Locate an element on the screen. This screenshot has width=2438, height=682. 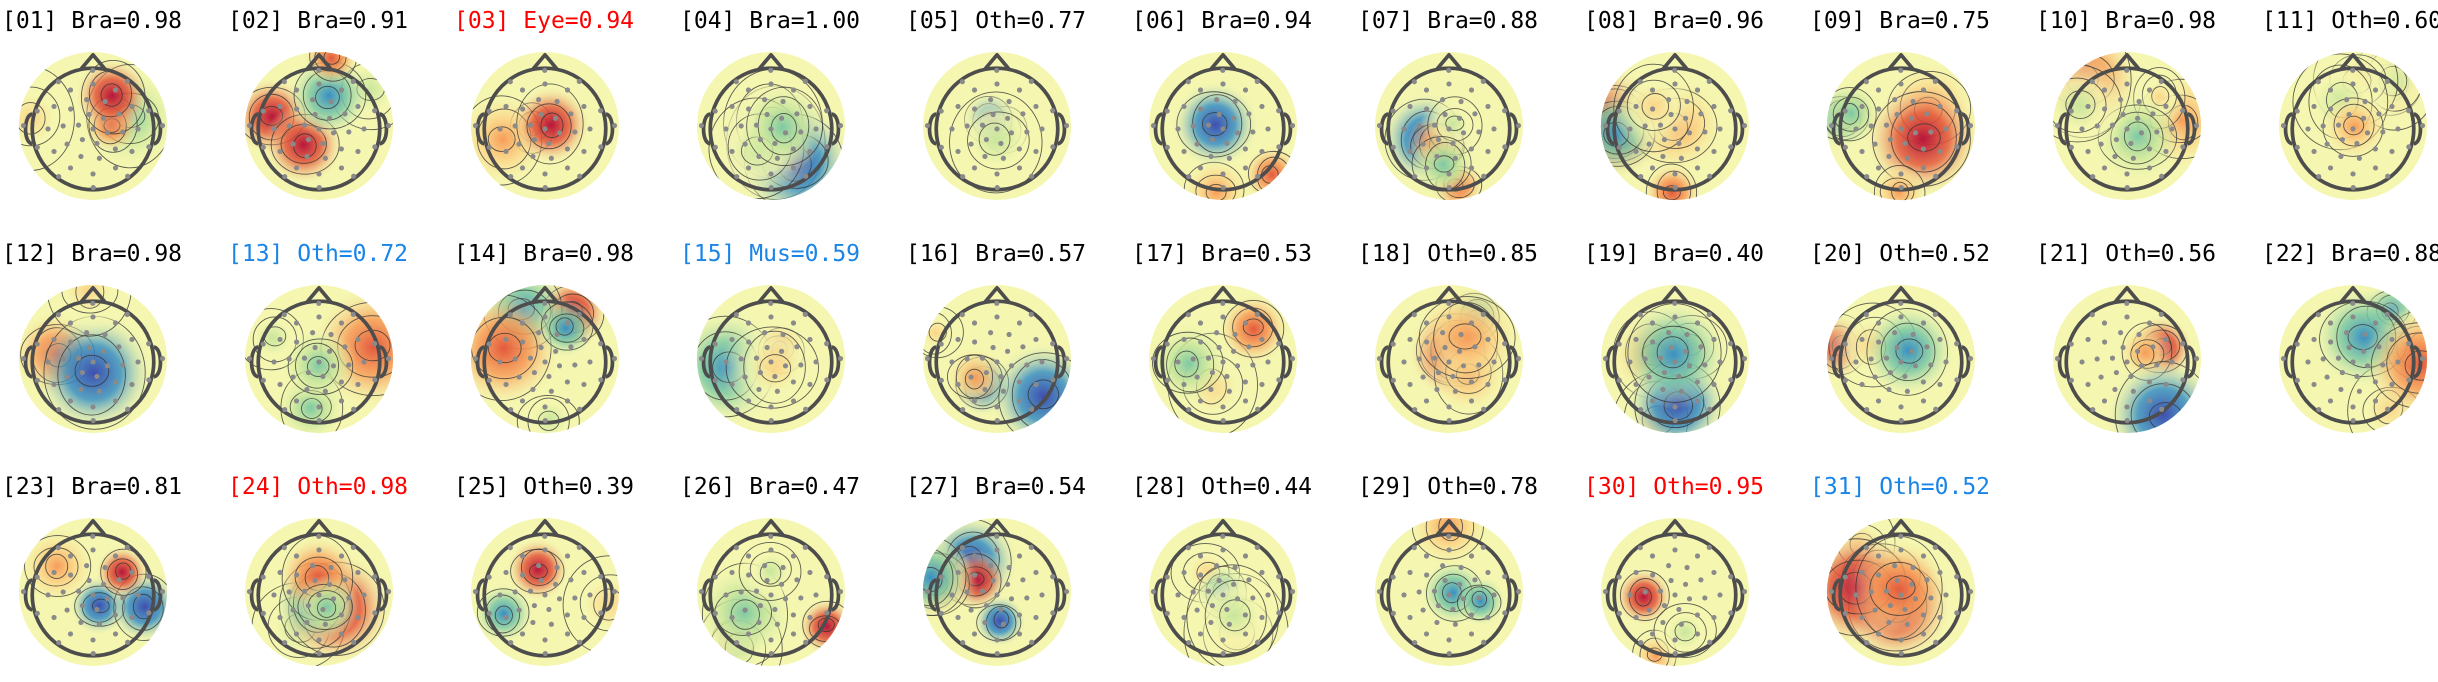
component-14: [14] Bra=0.98 is located at coordinates (565, 344).